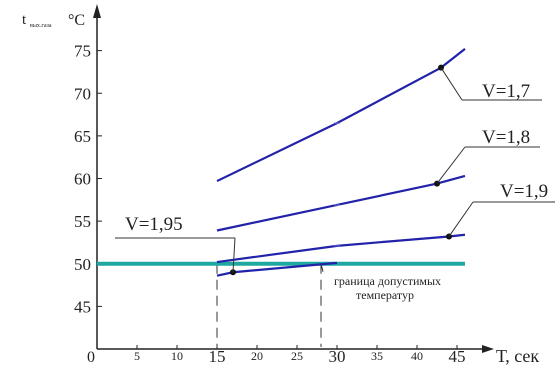 The height and width of the screenshot is (374, 560). I want to click on x-tick-label-35: 35, so click(377, 356).